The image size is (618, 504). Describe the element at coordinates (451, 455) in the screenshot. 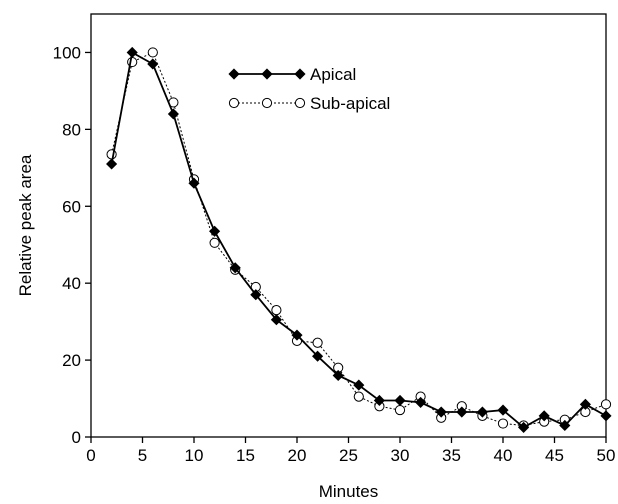

I see `x-tick-label: 35` at that location.